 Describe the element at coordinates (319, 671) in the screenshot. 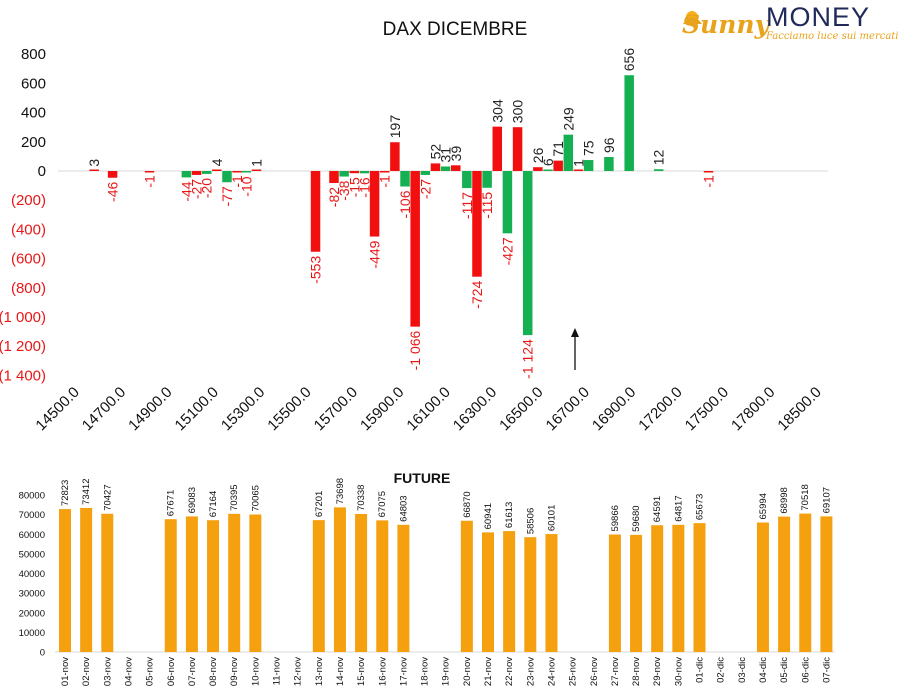

I see `future-x-tick-label: 13-nov` at that location.